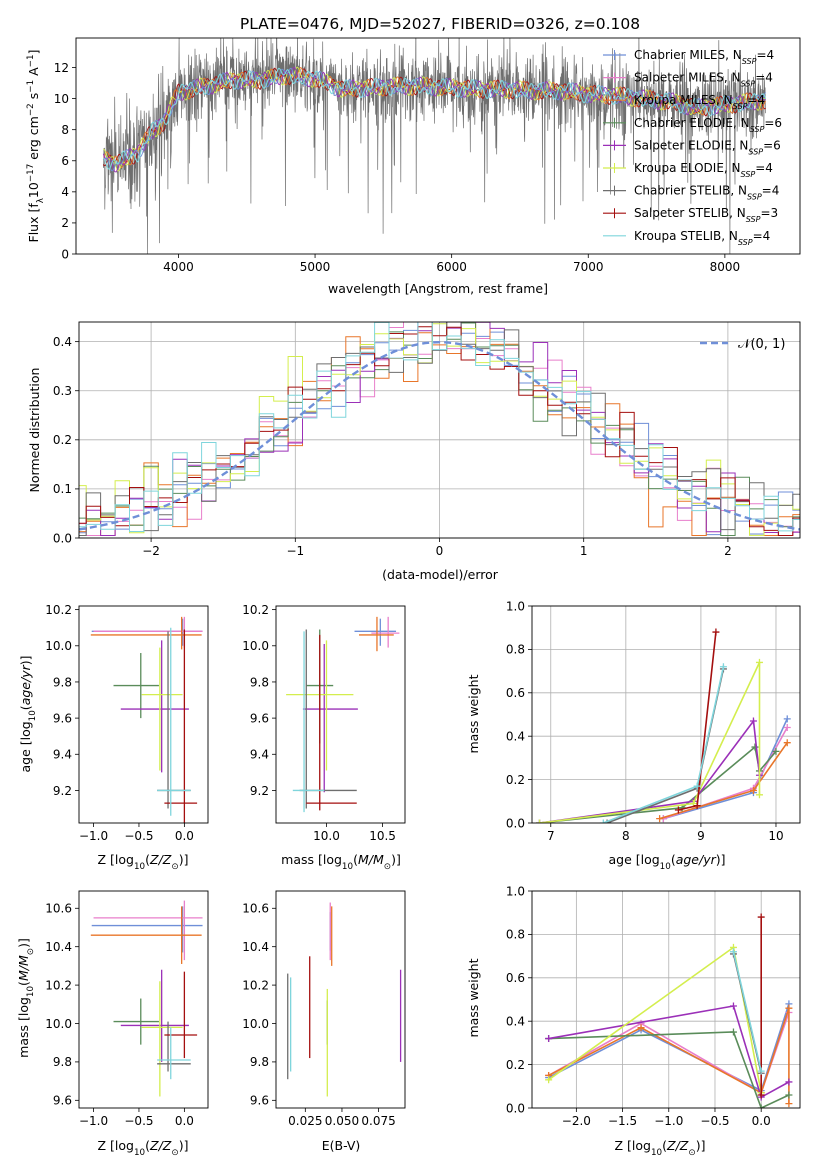 The width and height of the screenshot is (819, 1170). What do you see at coordinates (326, 836) in the screenshot?
I see `x-tick-label: 10.0` at bounding box center [326, 836].